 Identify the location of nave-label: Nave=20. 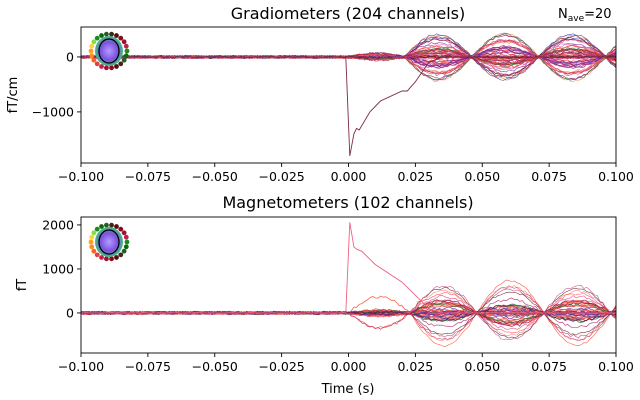
(585, 15).